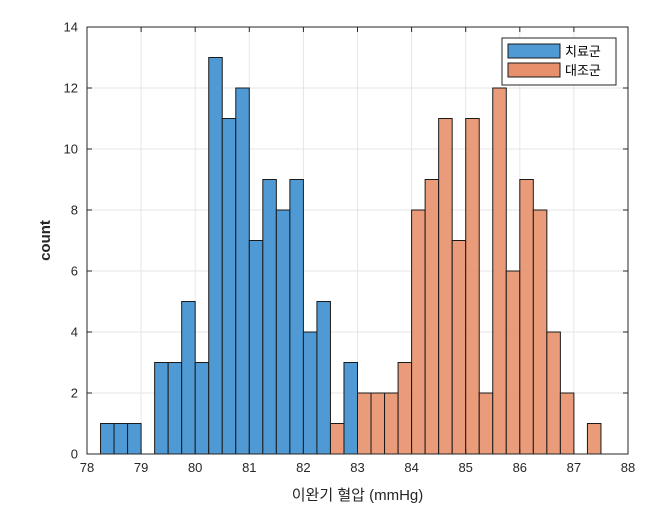 This screenshot has width=661, height=523. Describe the element at coordinates (141, 467) in the screenshot. I see `x-tick-label: 79` at that location.